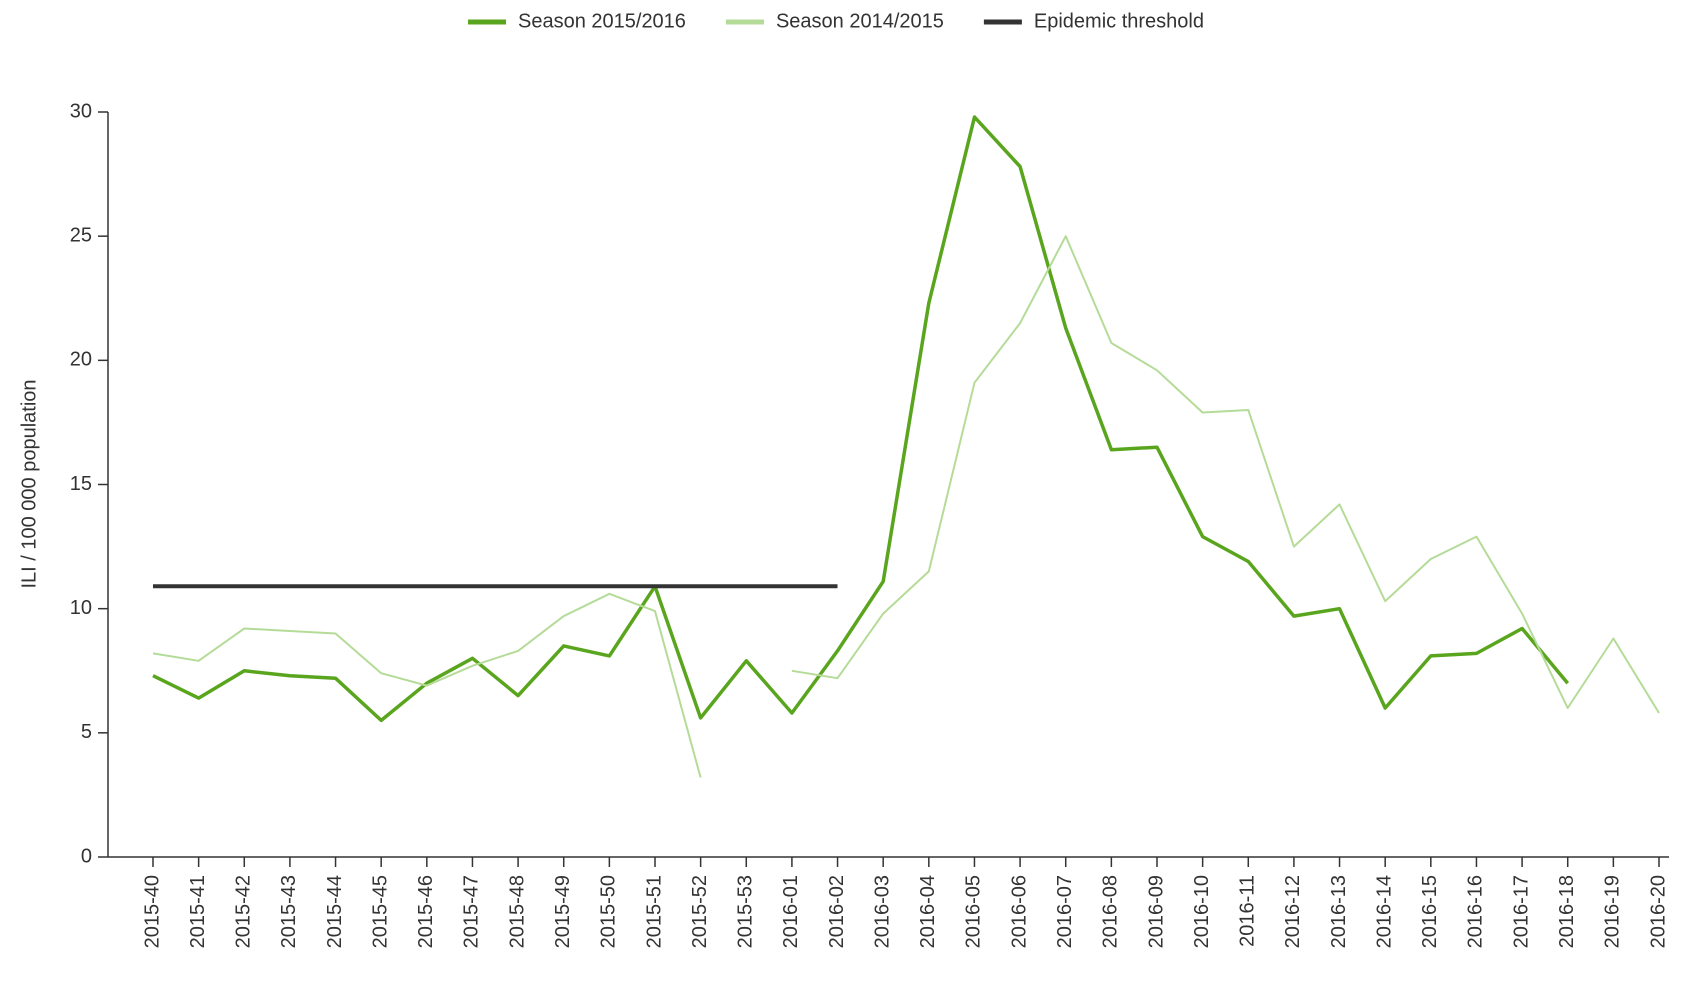 This screenshot has width=1703, height=991. What do you see at coordinates (602, 21) in the screenshot?
I see `legend-label: Season 2015/2016` at bounding box center [602, 21].